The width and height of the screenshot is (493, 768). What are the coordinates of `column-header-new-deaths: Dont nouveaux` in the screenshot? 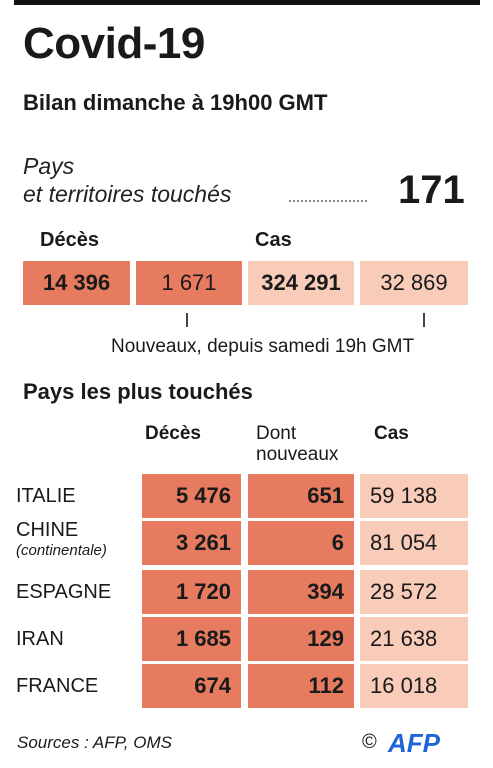 It's located at (297, 444).